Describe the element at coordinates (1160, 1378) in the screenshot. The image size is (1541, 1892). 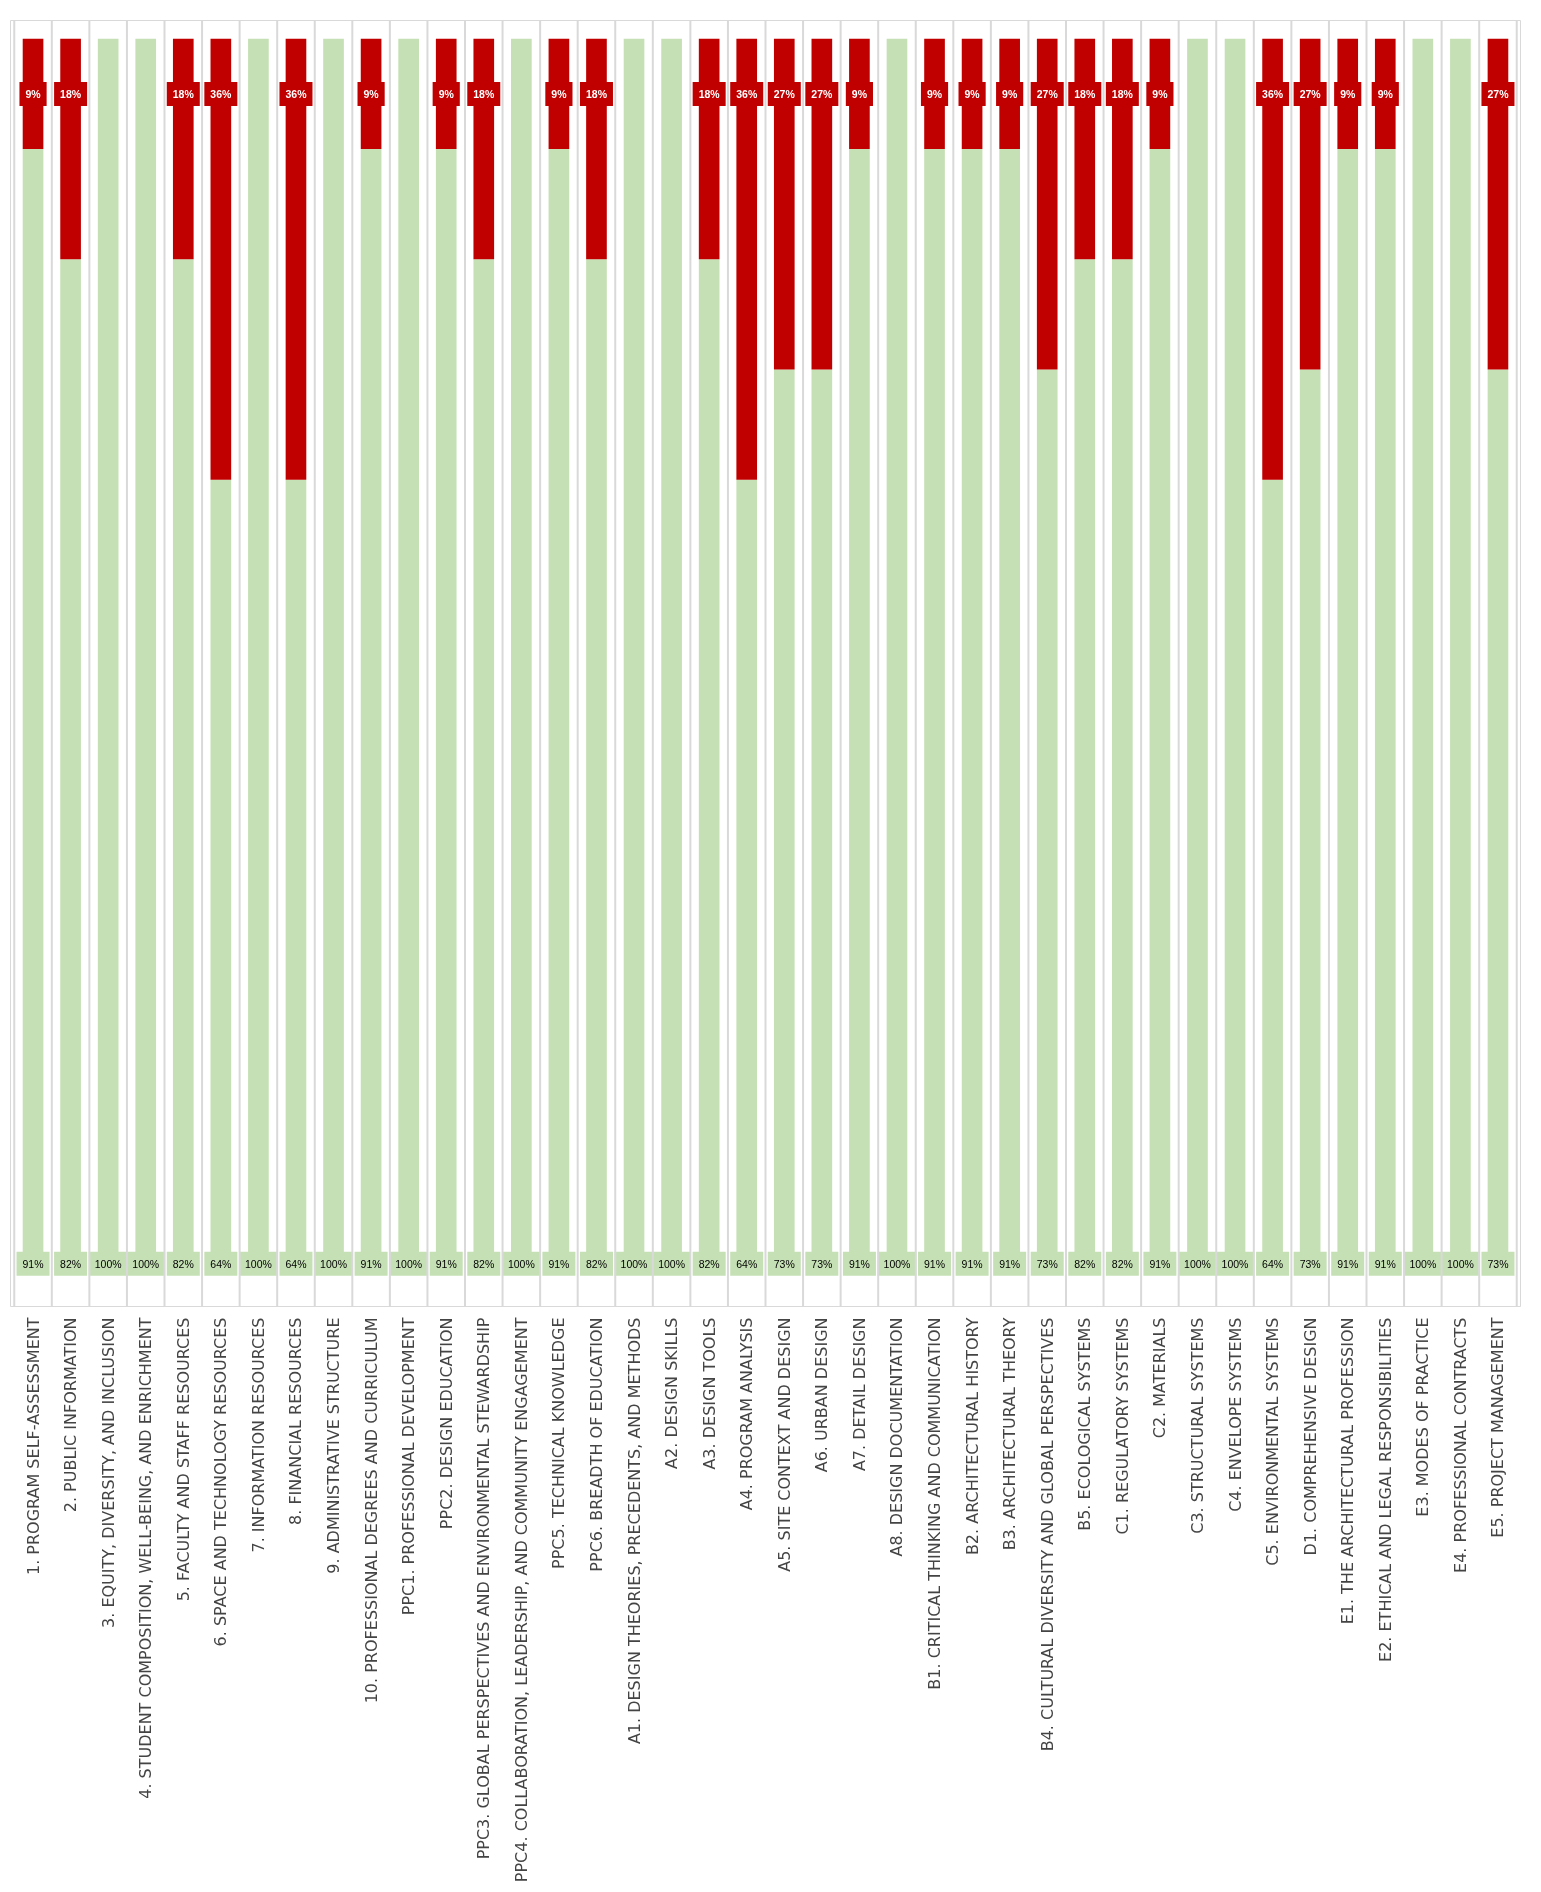
I see `x-tick-label: C2. MATERIALS` at that location.